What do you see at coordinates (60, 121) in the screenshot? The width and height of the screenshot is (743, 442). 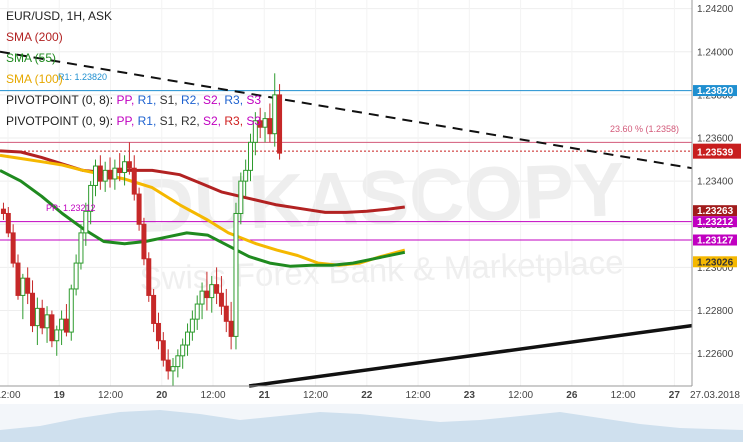 I see `legend-pivot9-label: PIVOTPOINT (0, 9):` at bounding box center [60, 121].